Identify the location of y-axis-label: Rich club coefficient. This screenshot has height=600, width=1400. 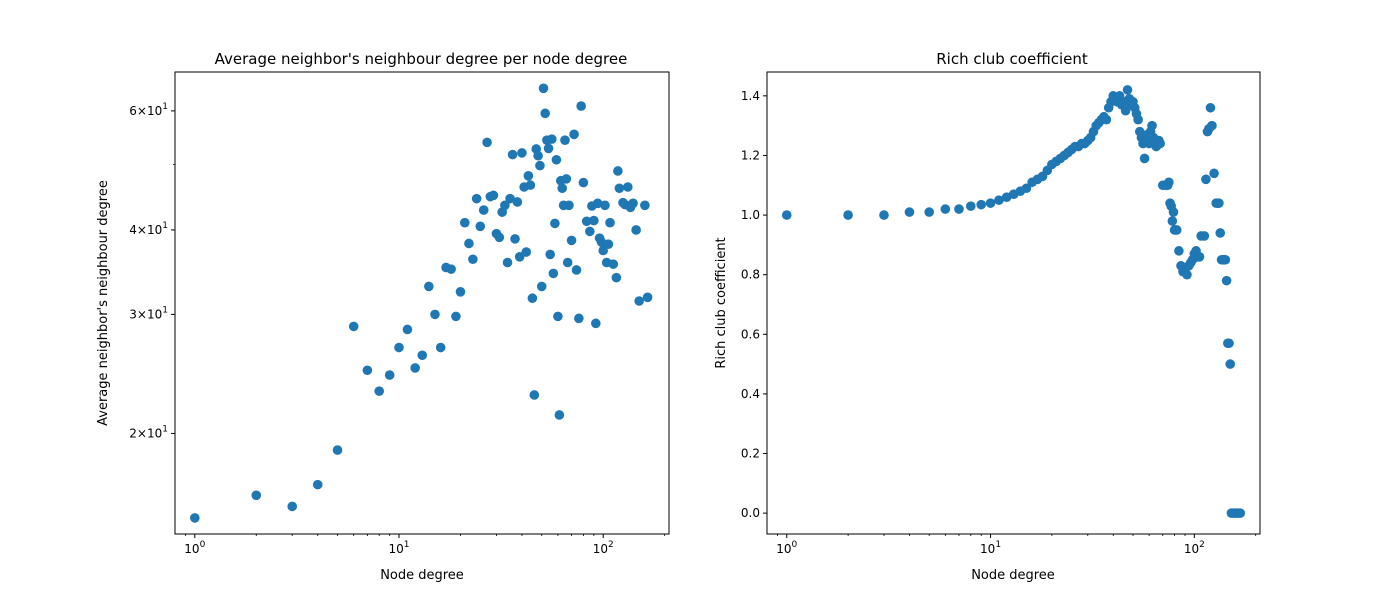
(721, 302).